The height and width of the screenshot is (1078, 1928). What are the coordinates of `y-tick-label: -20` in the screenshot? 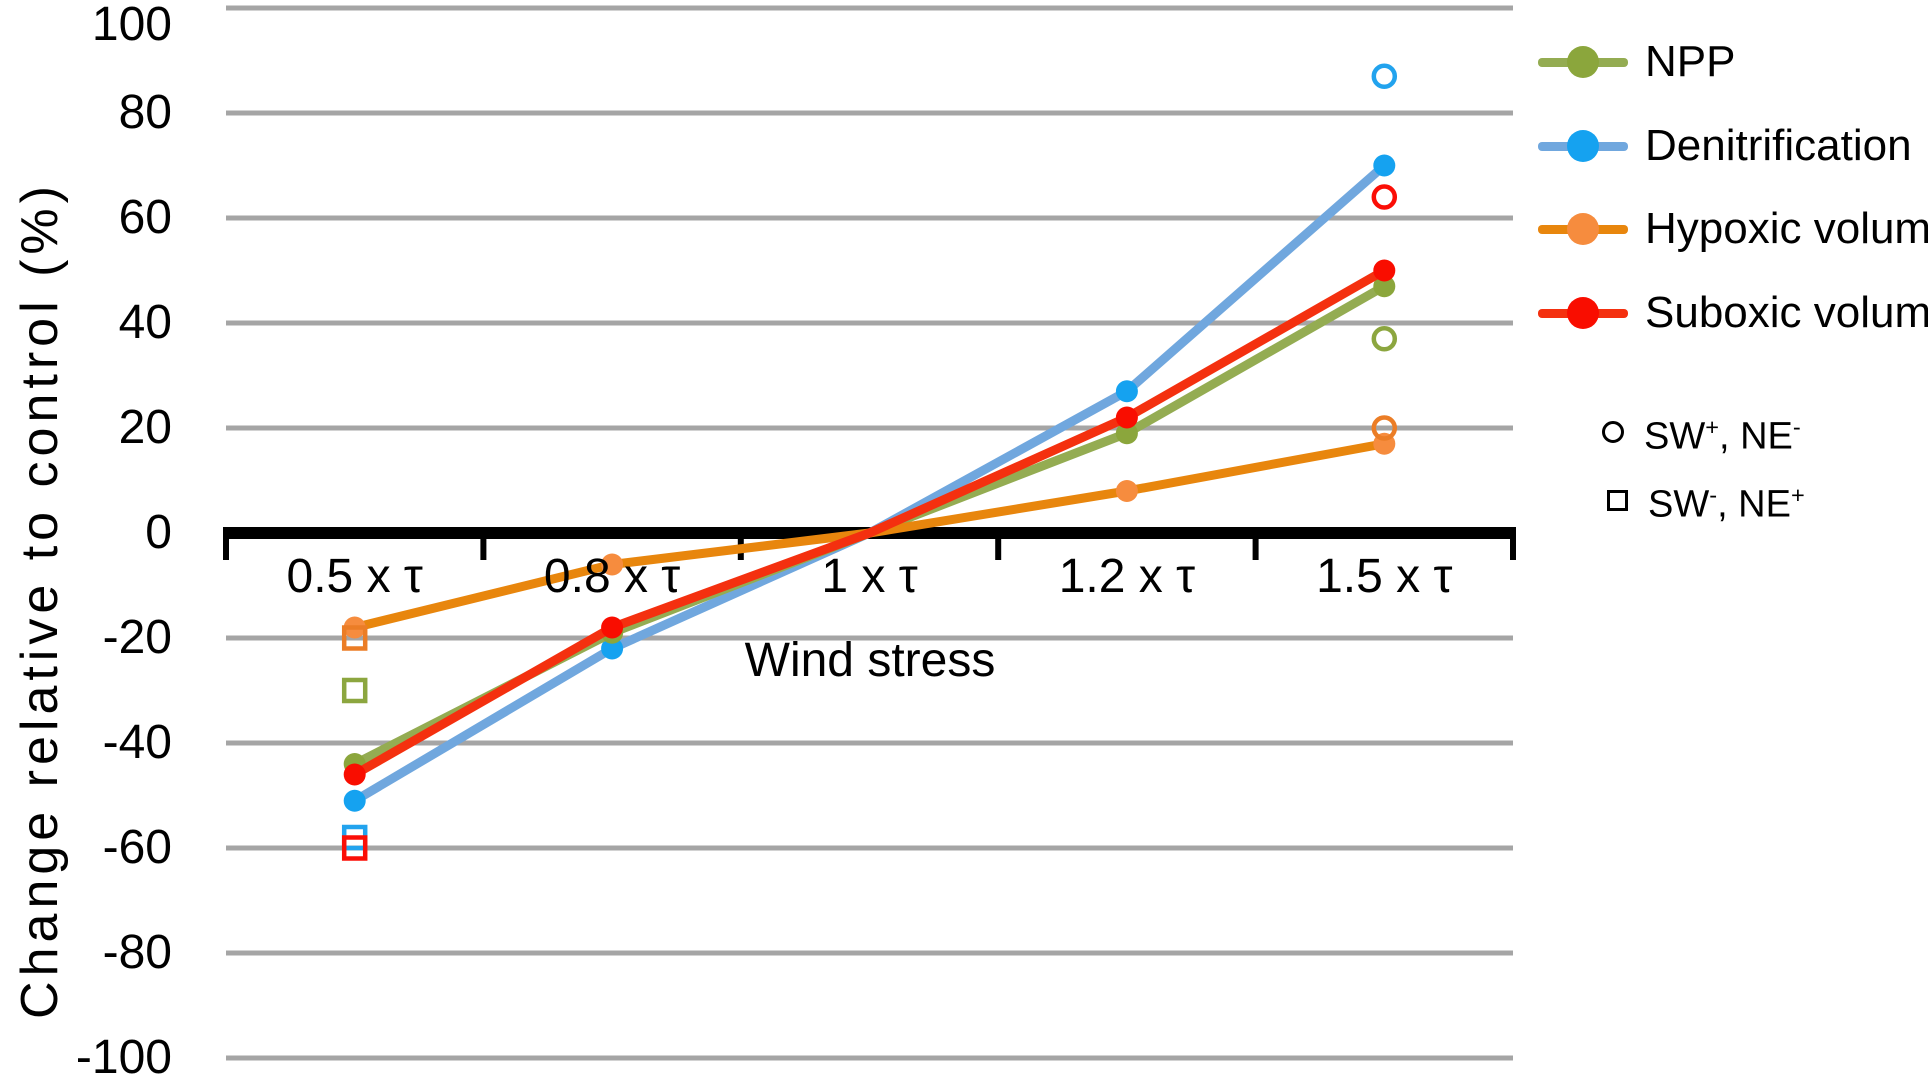 It's located at (137, 637).